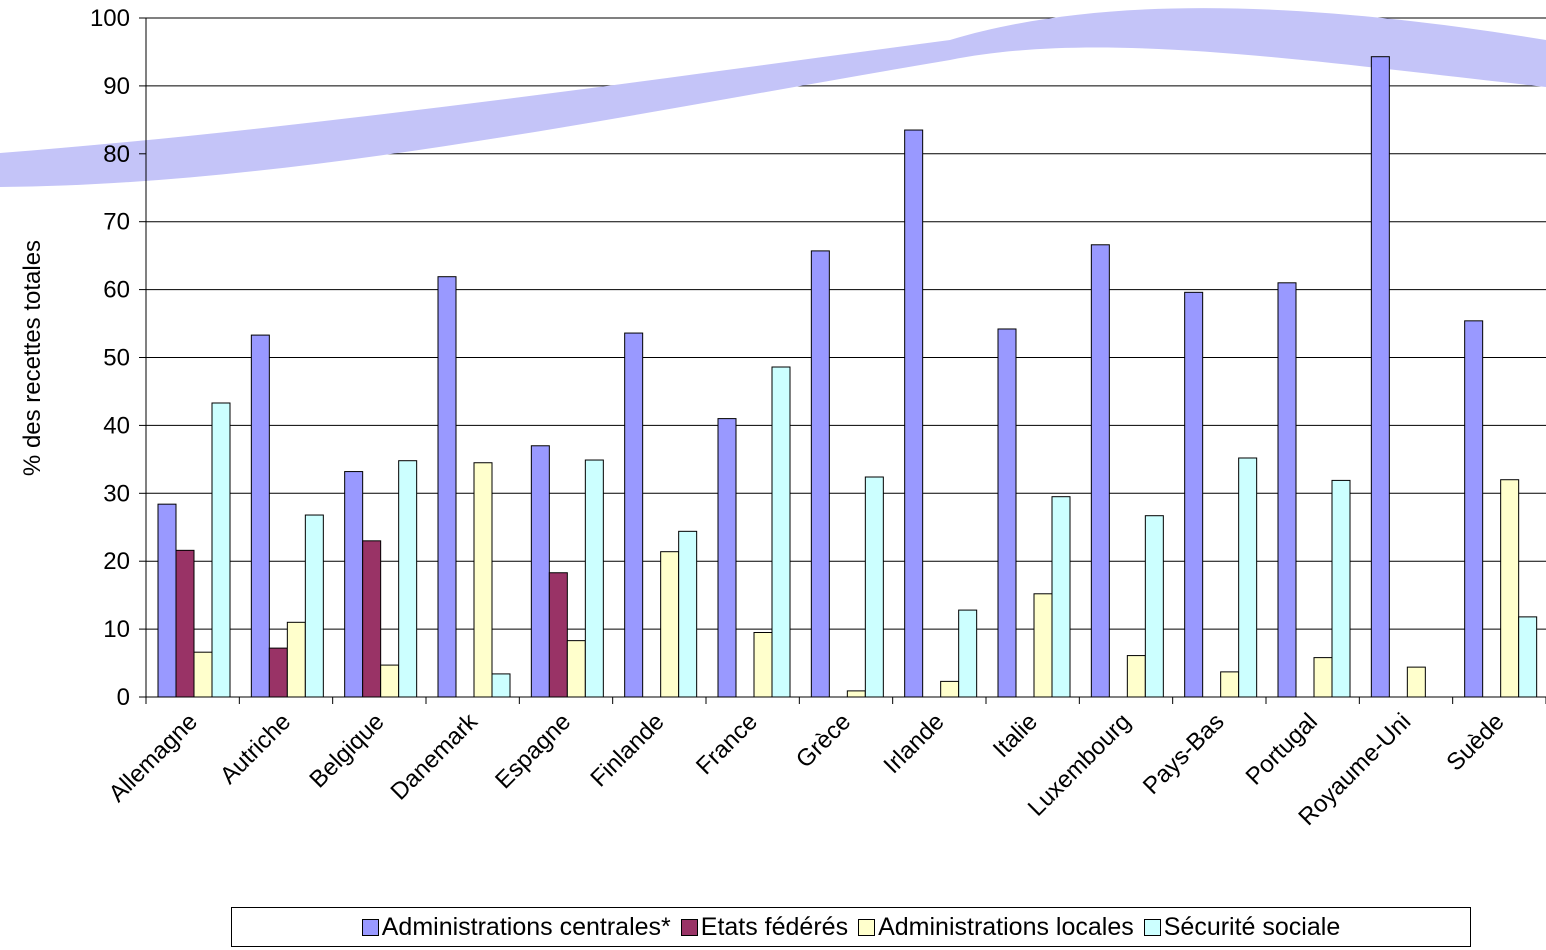 The image size is (1546, 950). Describe the element at coordinates (116, 86) in the screenshot. I see `y-tick-label: 90` at that location.